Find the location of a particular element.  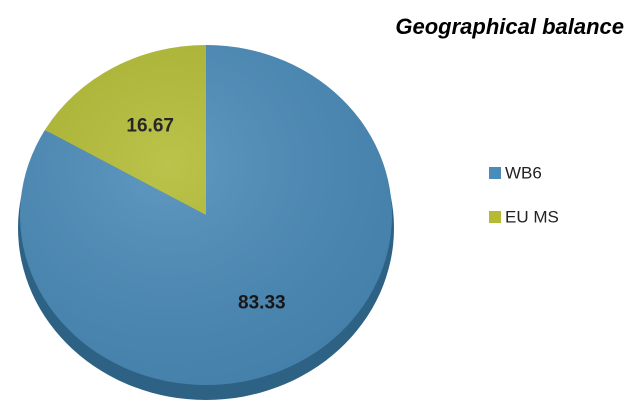

chart-title: Geographical balance is located at coordinates (509, 26).